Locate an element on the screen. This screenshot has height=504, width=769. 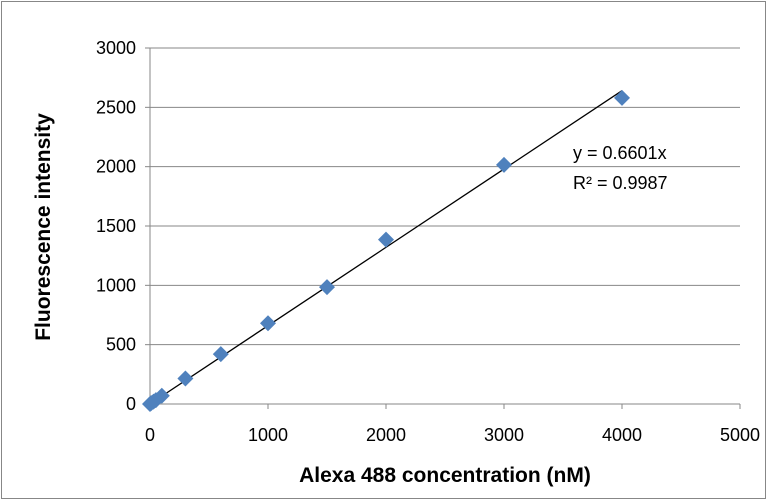
y-tick-label: 2500 is located at coordinates (116, 107).